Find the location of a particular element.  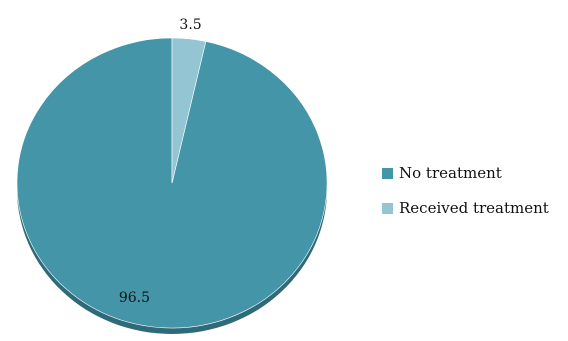

legend-swatch-received-treatment is located at coordinates (387, 208).